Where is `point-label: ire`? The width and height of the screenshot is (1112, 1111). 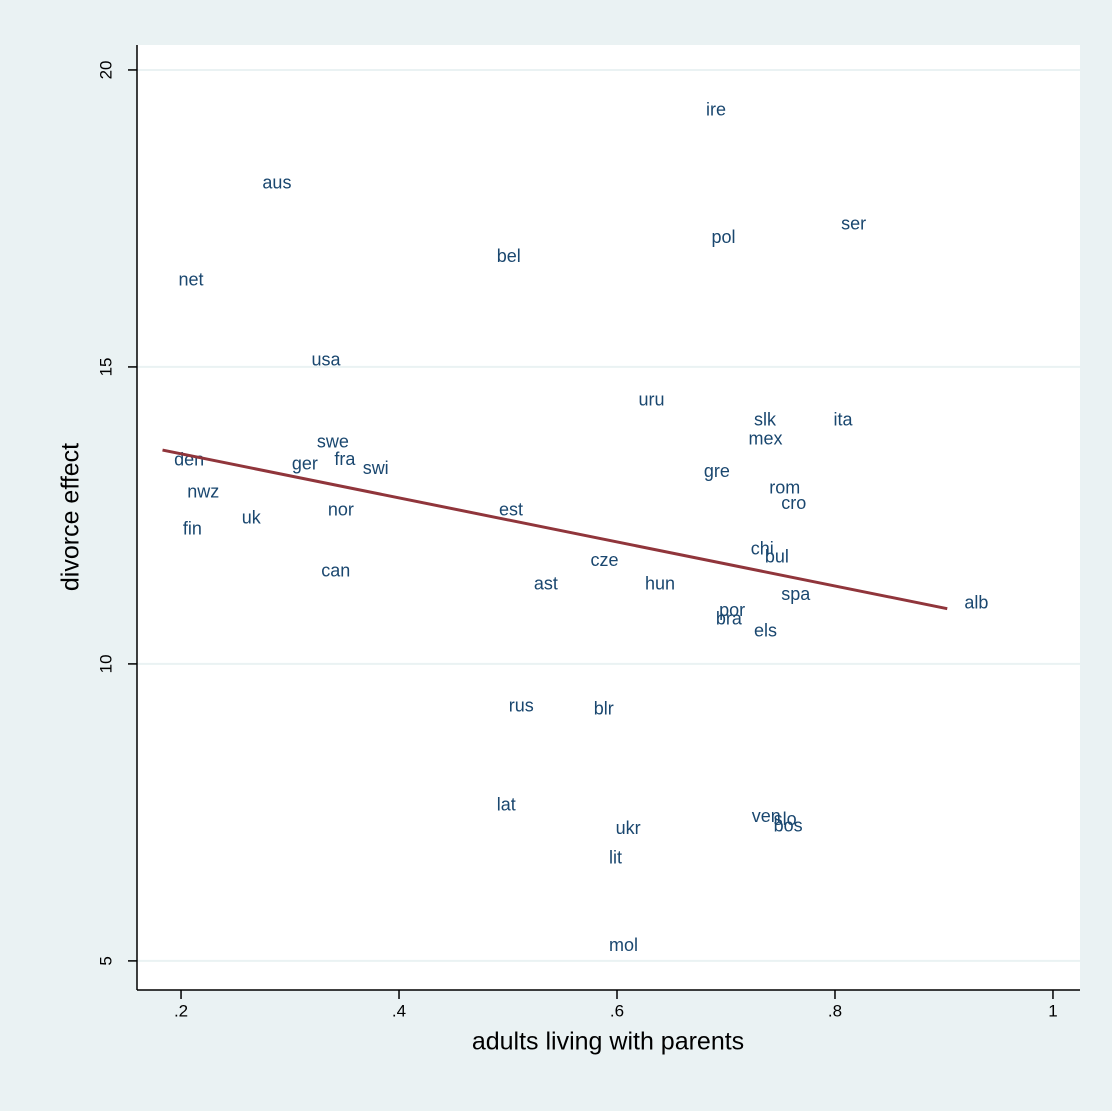
point-label: ire is located at coordinates (716, 110).